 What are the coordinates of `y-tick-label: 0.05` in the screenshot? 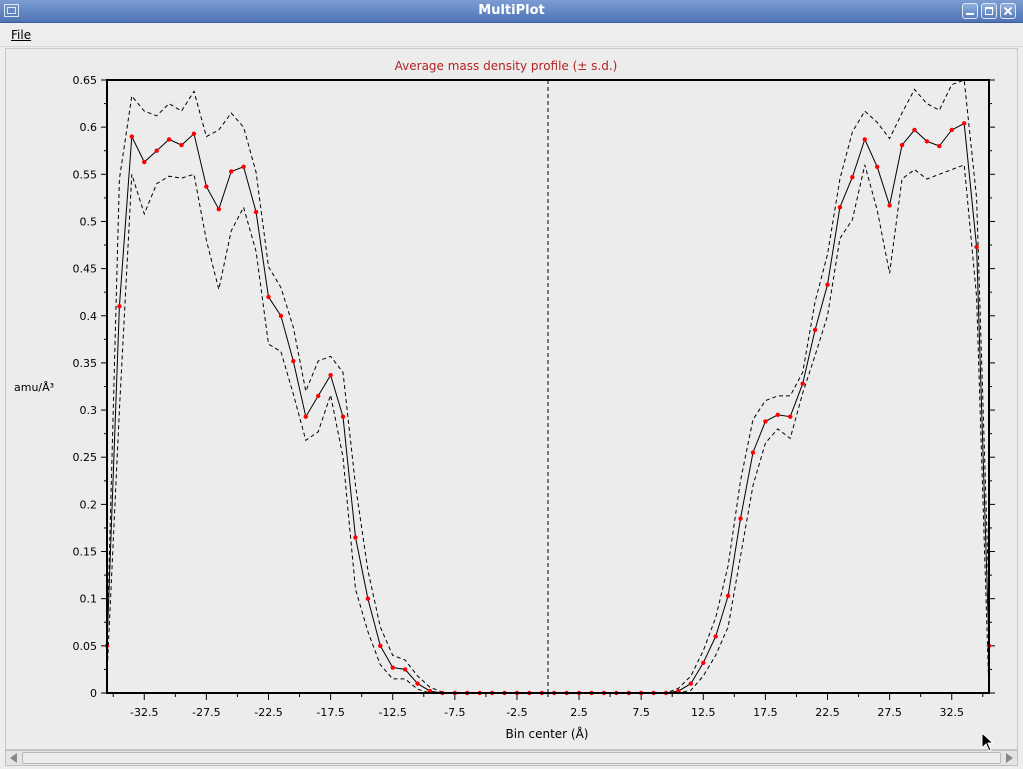 It's located at (85, 646).